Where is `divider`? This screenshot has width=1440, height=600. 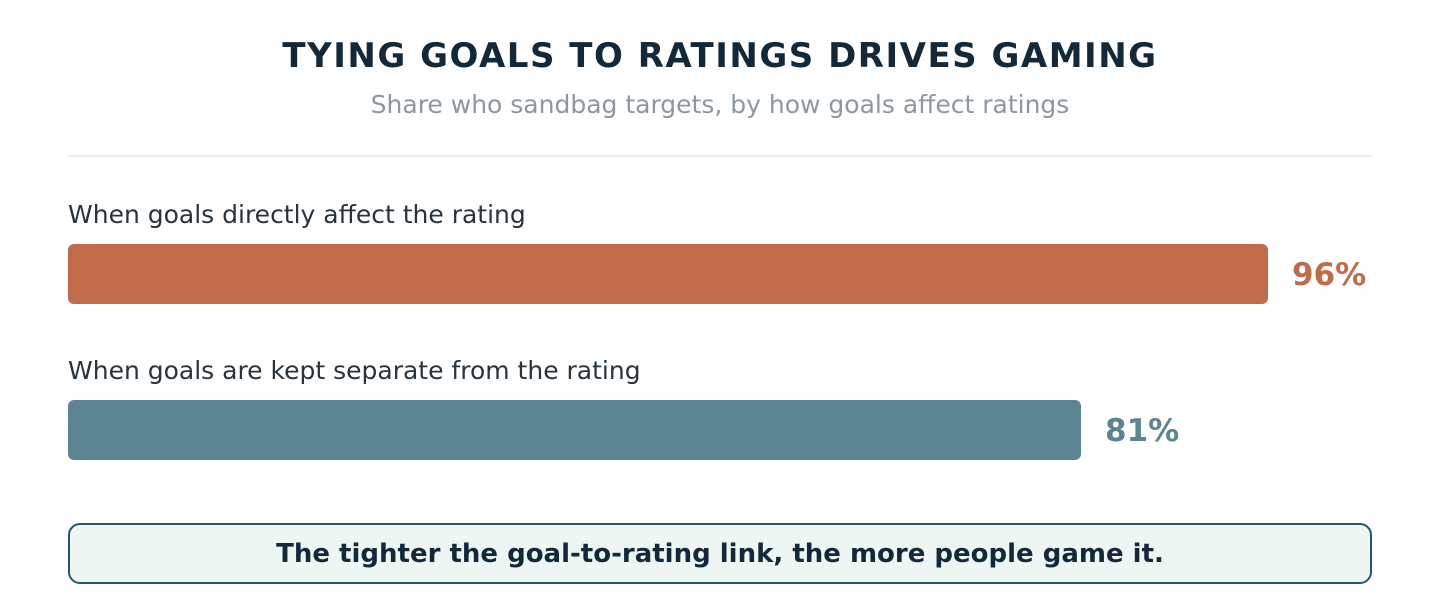
divider is located at coordinates (720, 156).